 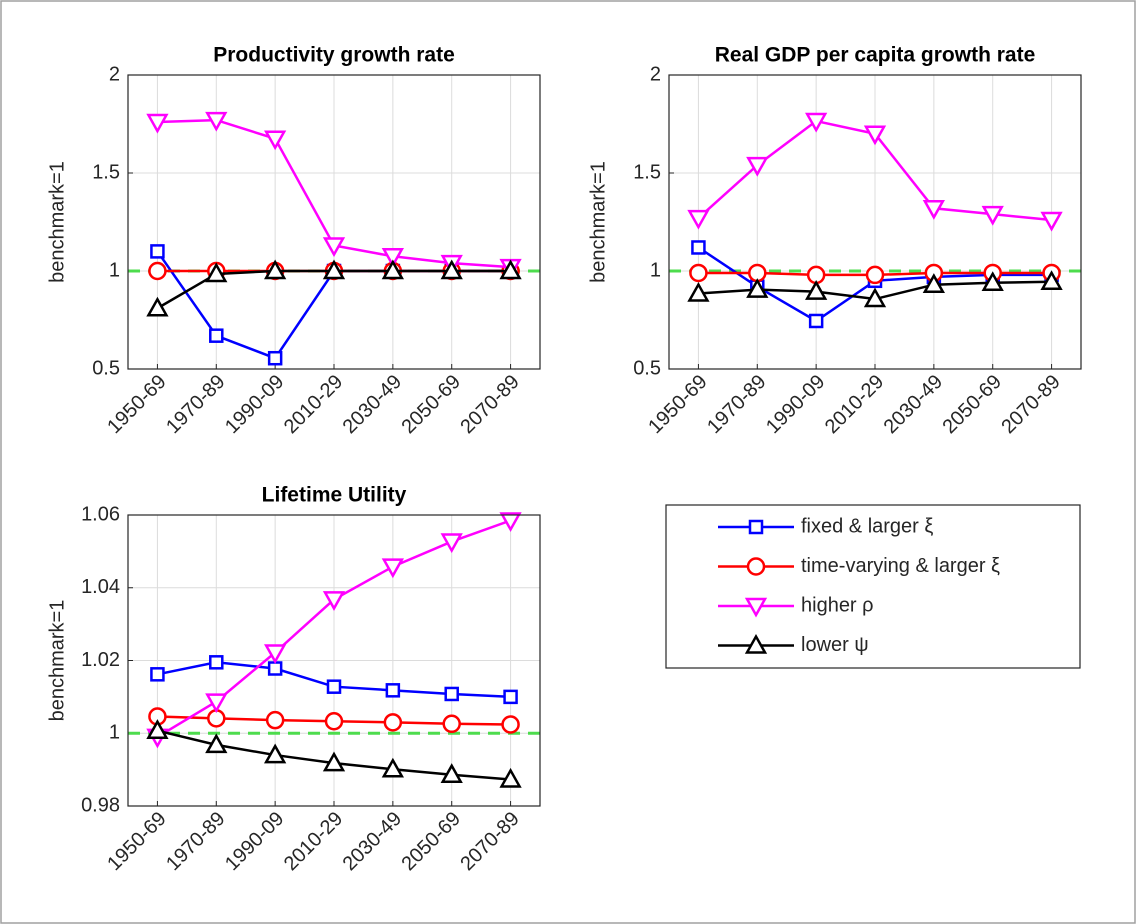 What do you see at coordinates (867, 526) in the screenshot?
I see `legend-label: fixed & larger ξ` at bounding box center [867, 526].